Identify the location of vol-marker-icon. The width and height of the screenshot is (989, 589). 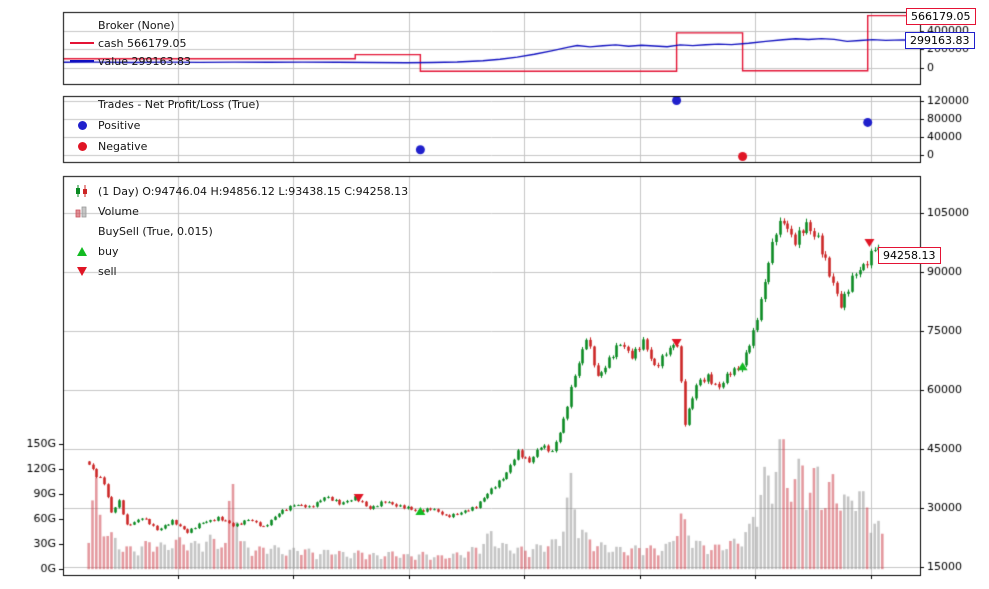
(82, 211).